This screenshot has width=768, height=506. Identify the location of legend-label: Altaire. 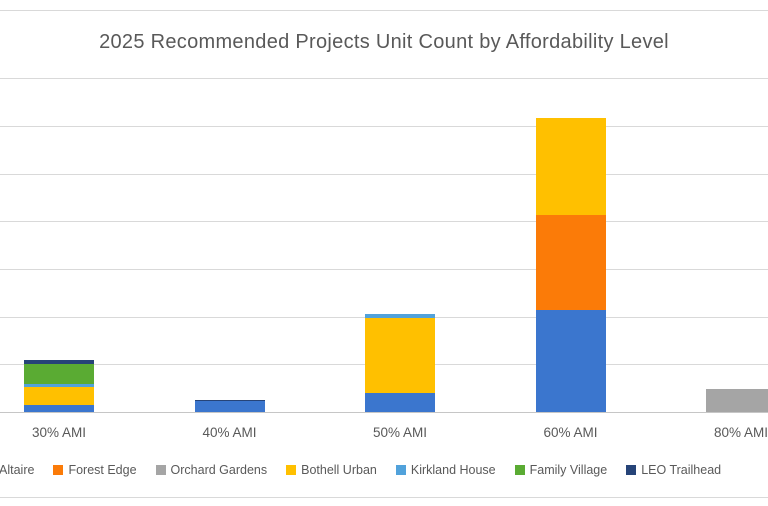
(17, 470).